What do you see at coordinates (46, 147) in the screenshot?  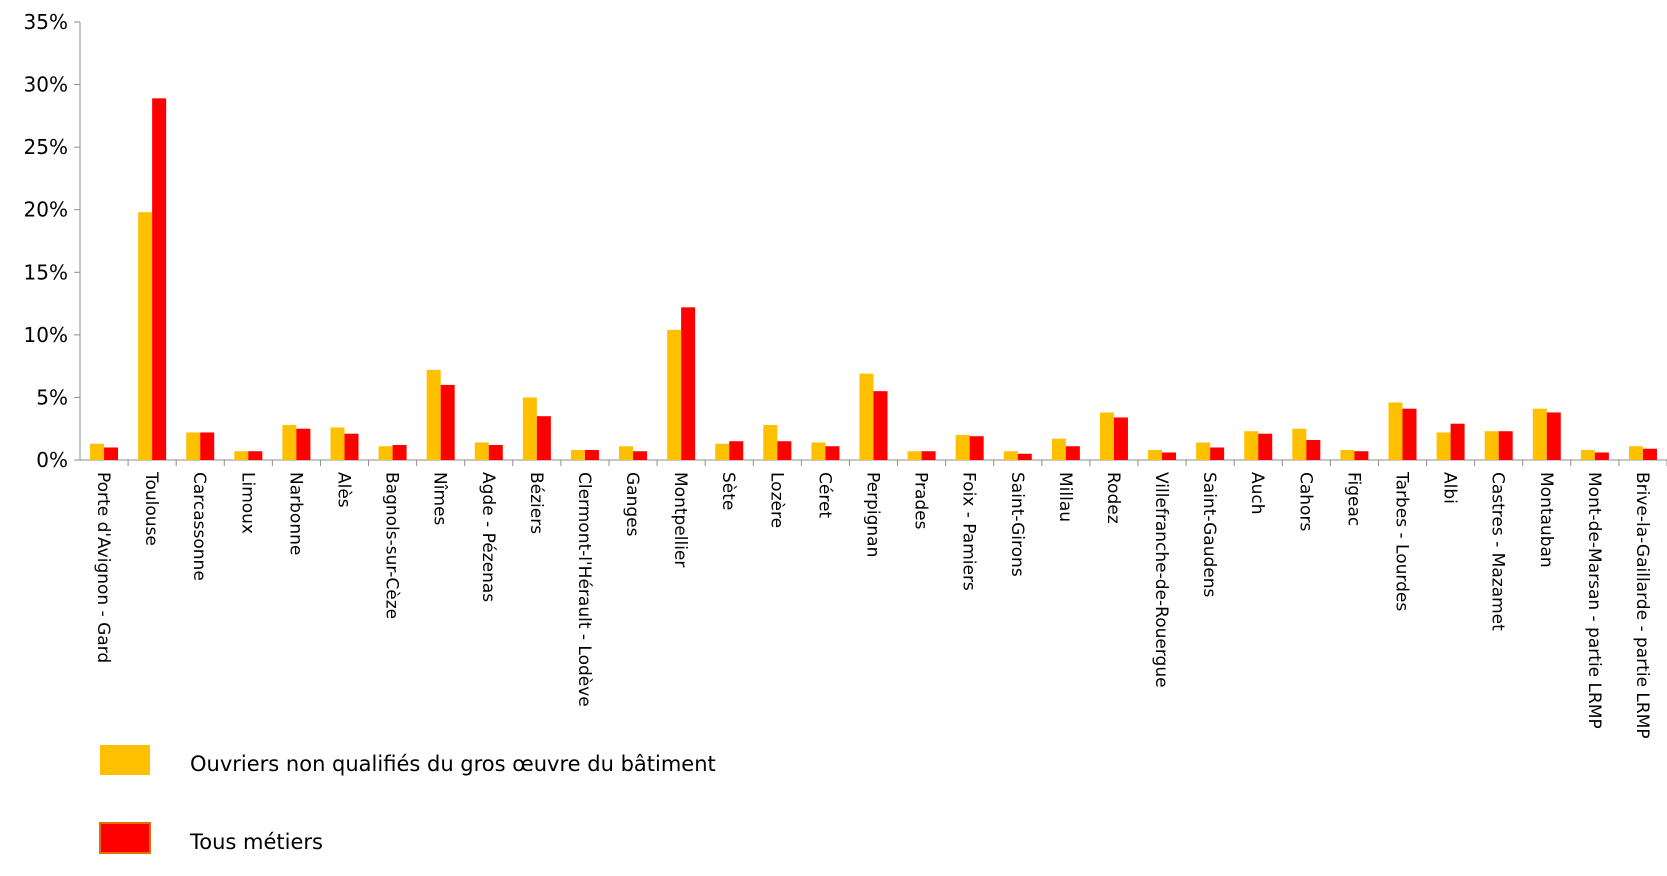 I see `y-tick-label: 25%` at bounding box center [46, 147].